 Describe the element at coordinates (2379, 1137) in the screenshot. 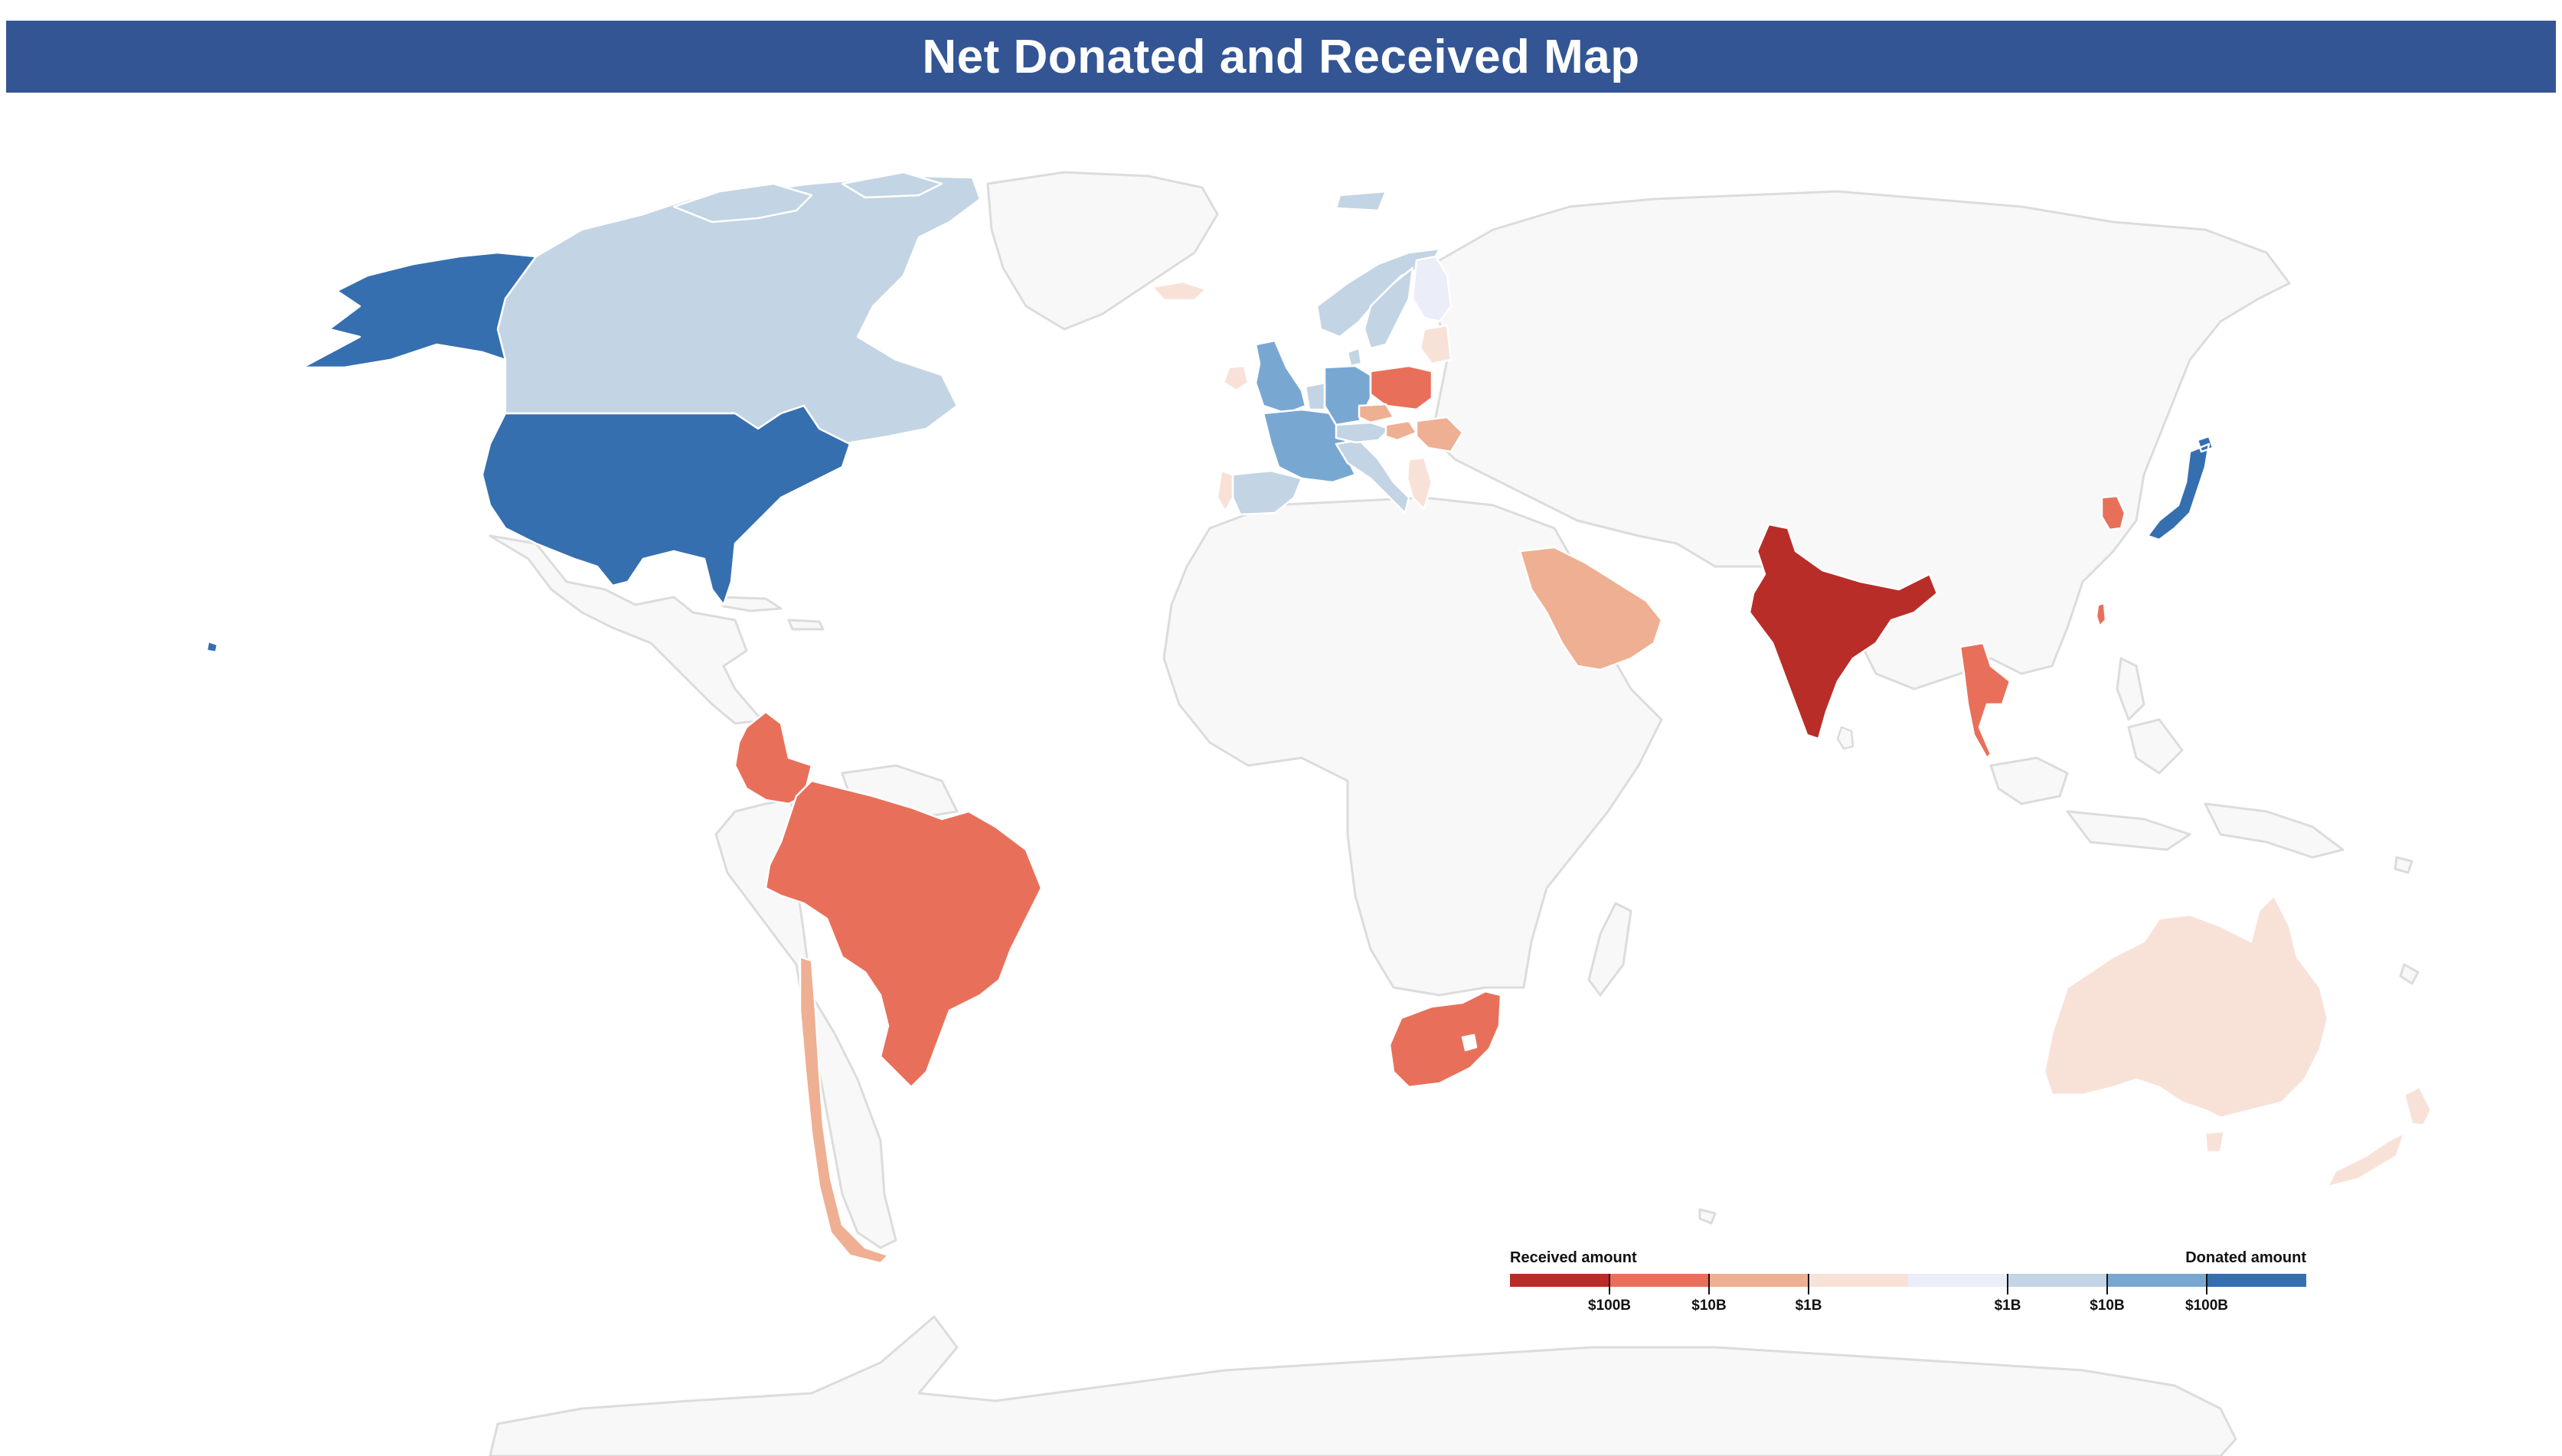

I see `new-zealand` at that location.